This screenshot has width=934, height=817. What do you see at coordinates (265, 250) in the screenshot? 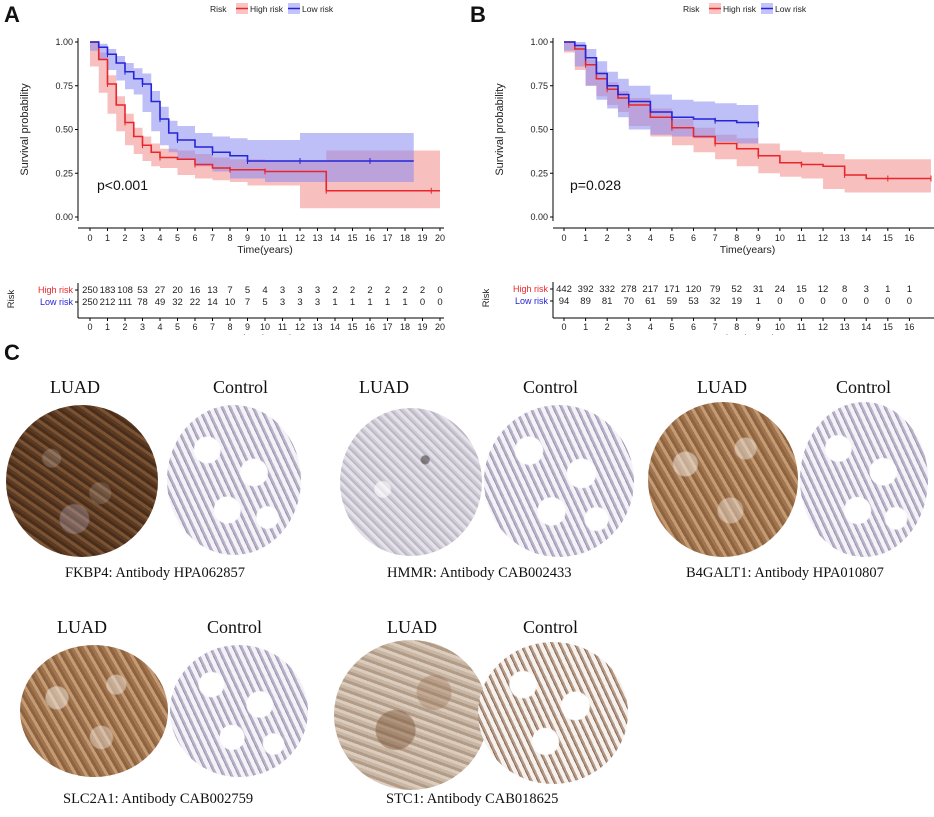
I see `x-axis-title: Time(years)` at bounding box center [265, 250].